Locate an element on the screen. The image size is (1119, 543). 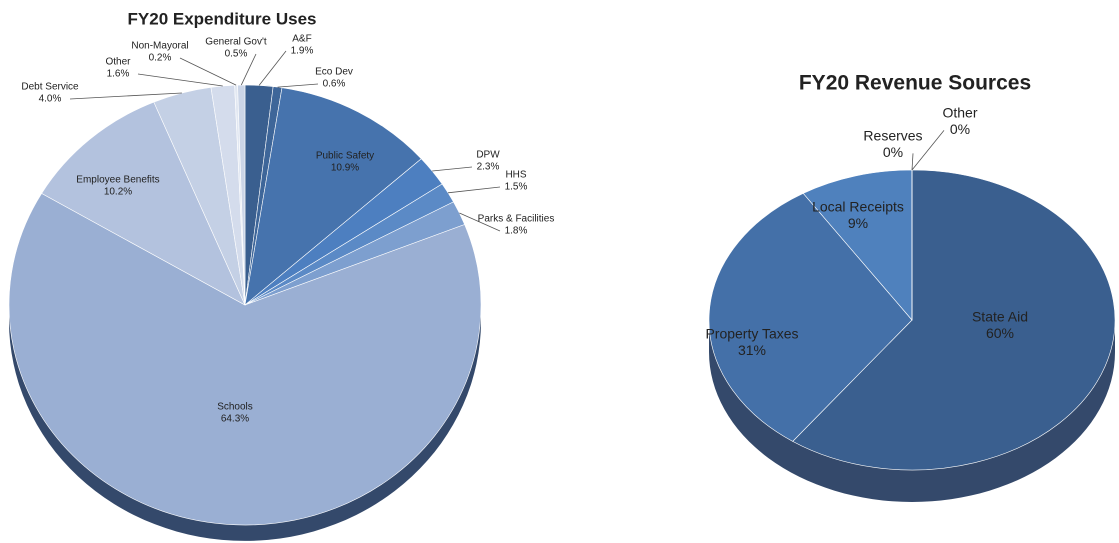
slice-value-label: 9% is located at coordinates (858, 223).